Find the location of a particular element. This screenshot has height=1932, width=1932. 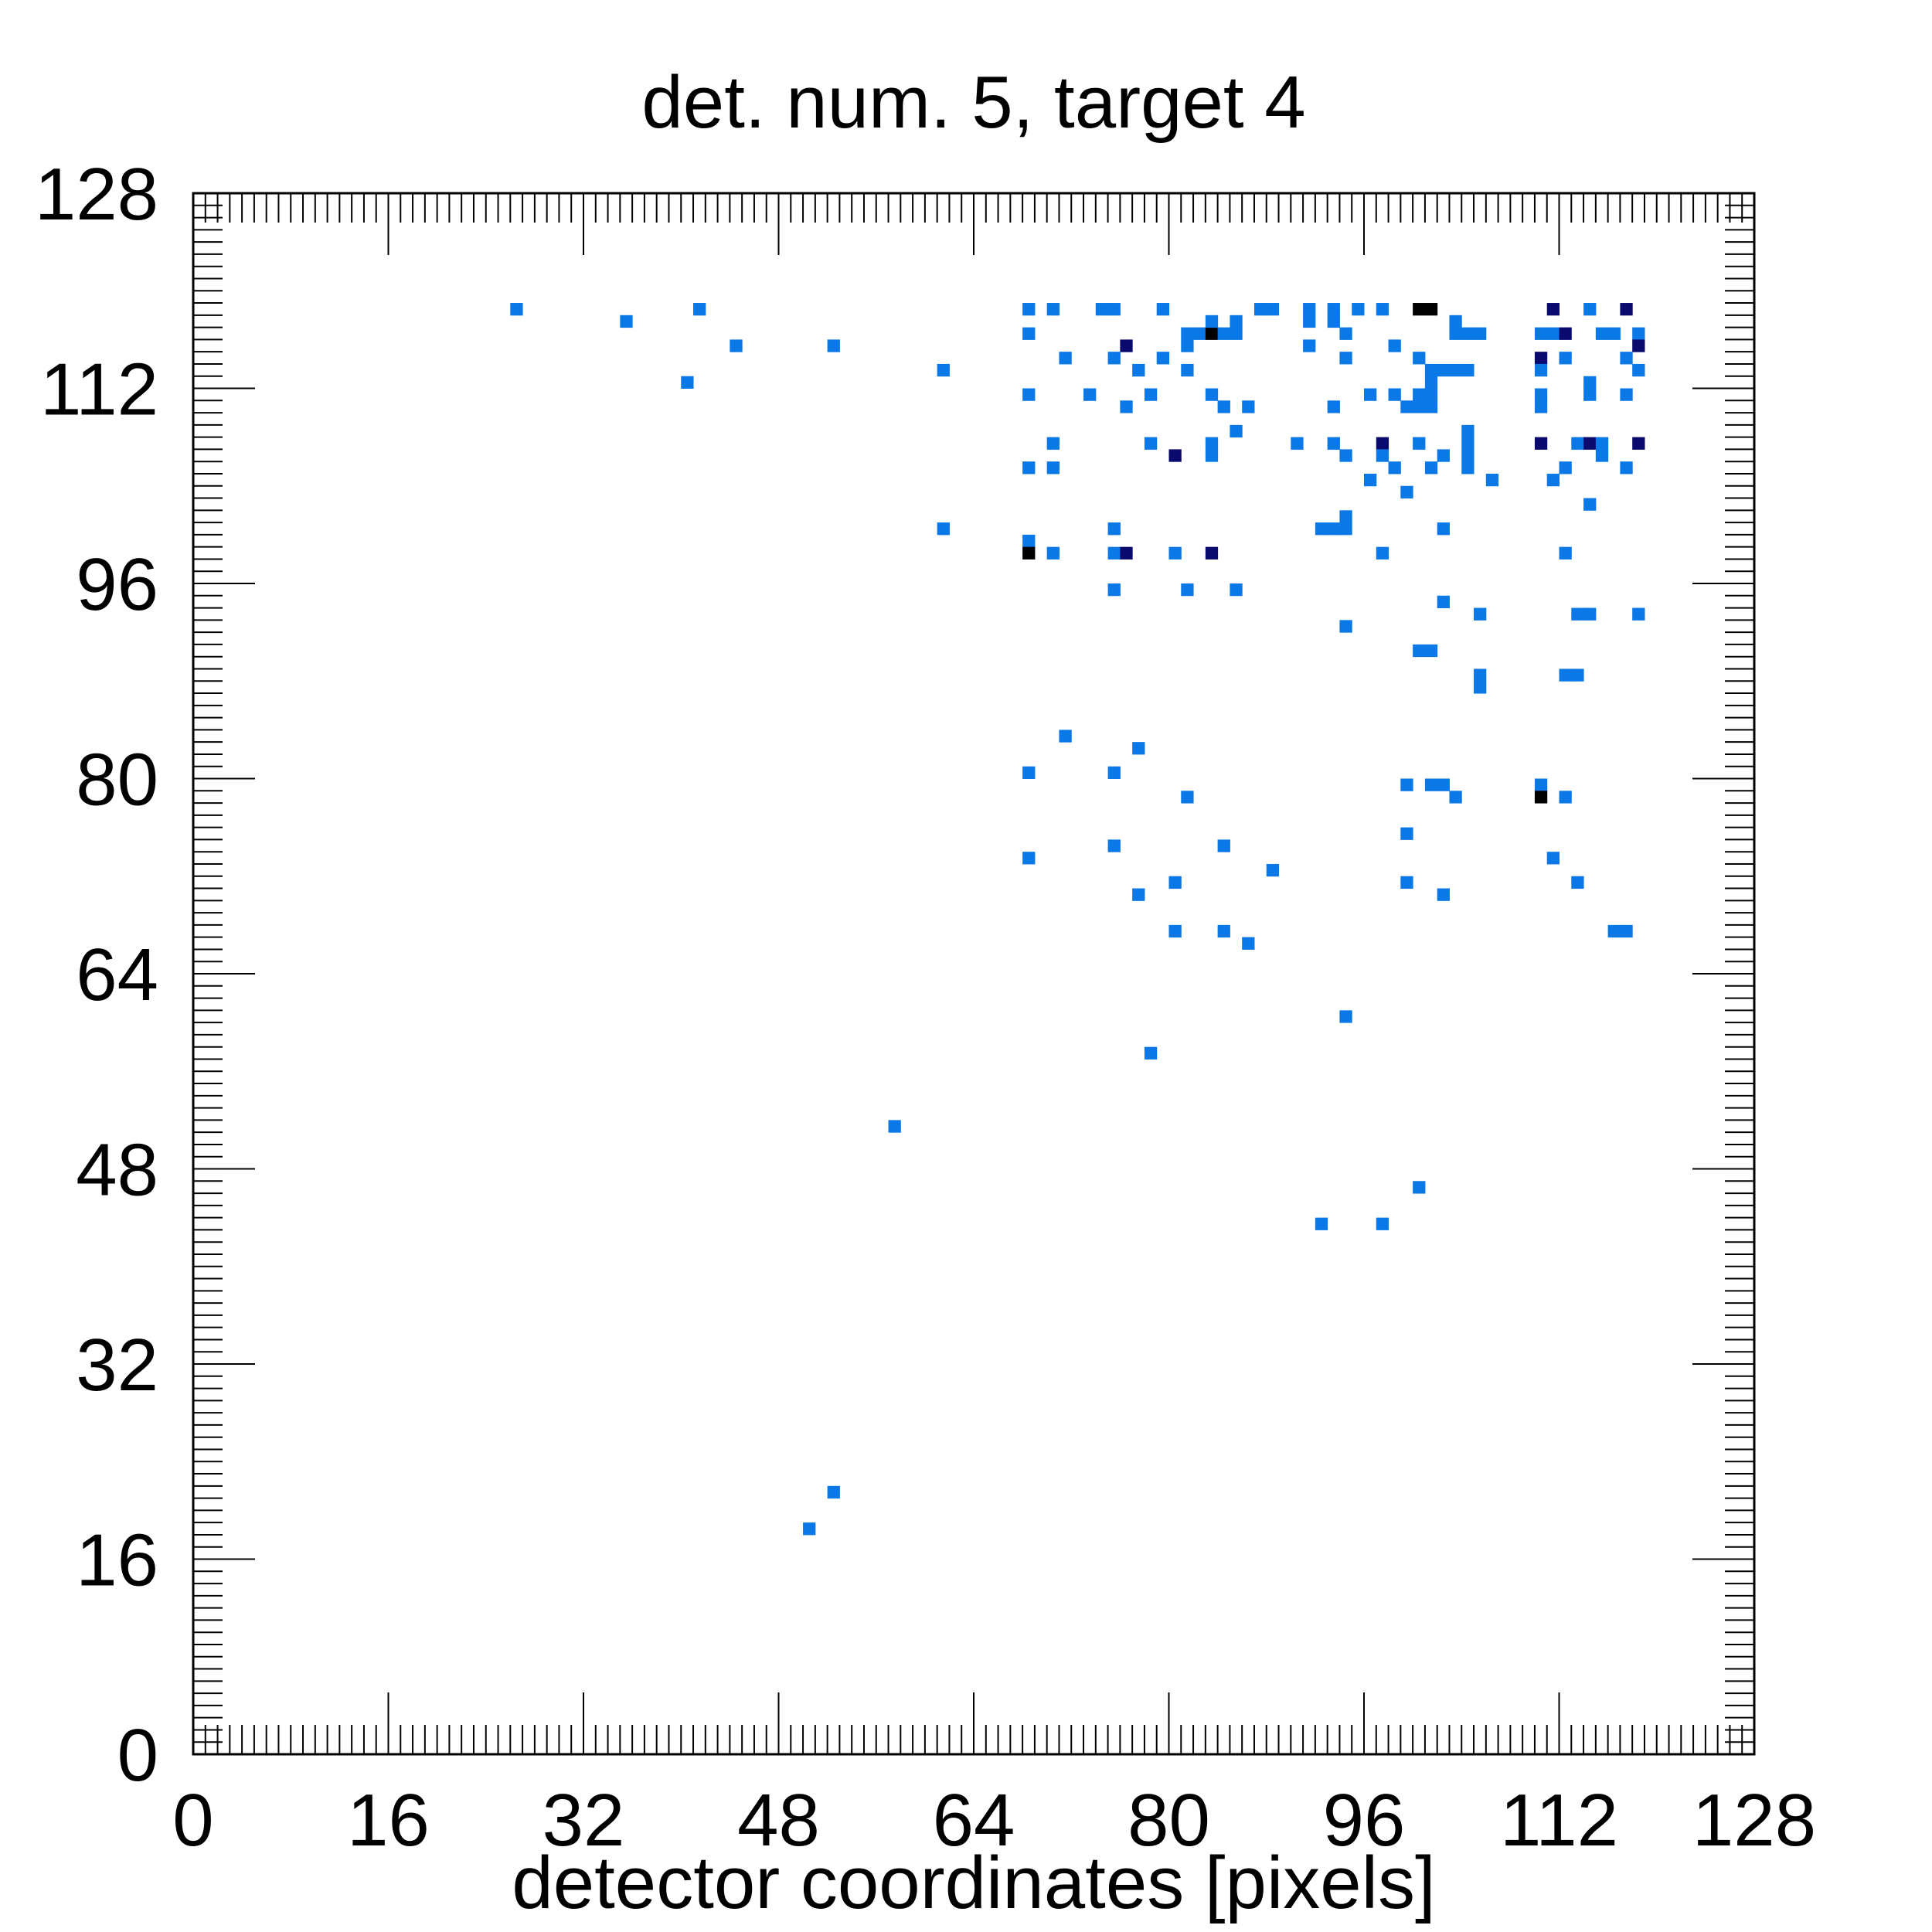

x-tick-label: 16 is located at coordinates (388, 1821).